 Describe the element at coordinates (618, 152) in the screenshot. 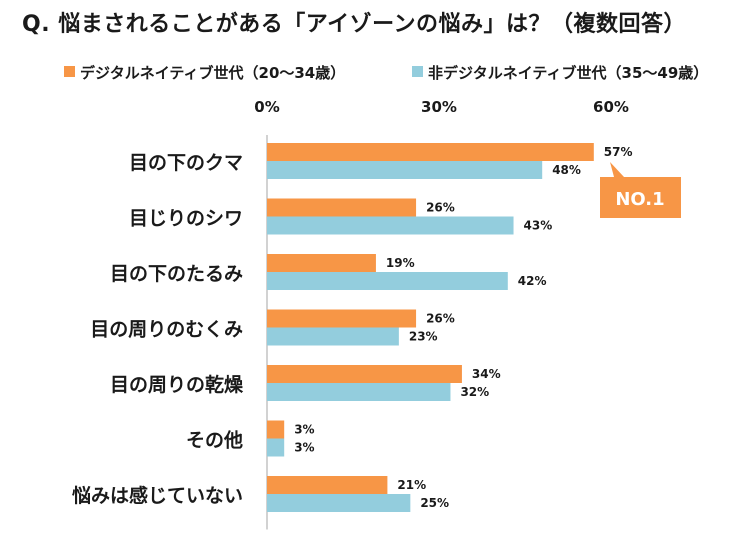

I see `data-label-series1: 57%` at that location.